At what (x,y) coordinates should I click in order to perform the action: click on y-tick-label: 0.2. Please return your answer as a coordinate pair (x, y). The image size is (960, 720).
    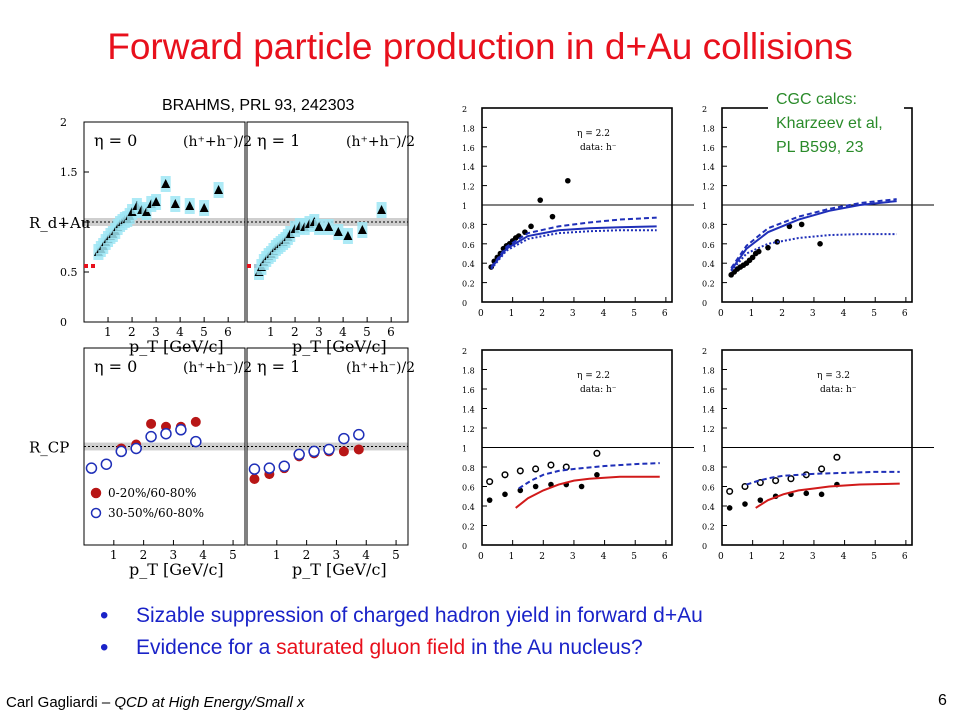
    Looking at the image, I should click on (468, 284).